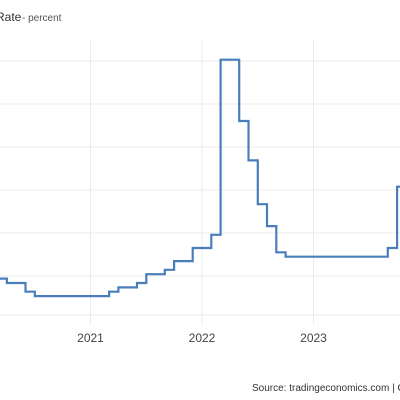 This screenshot has width=400, height=400. What do you see at coordinates (313, 338) in the screenshot?
I see `x-tick-label: 2023` at bounding box center [313, 338].